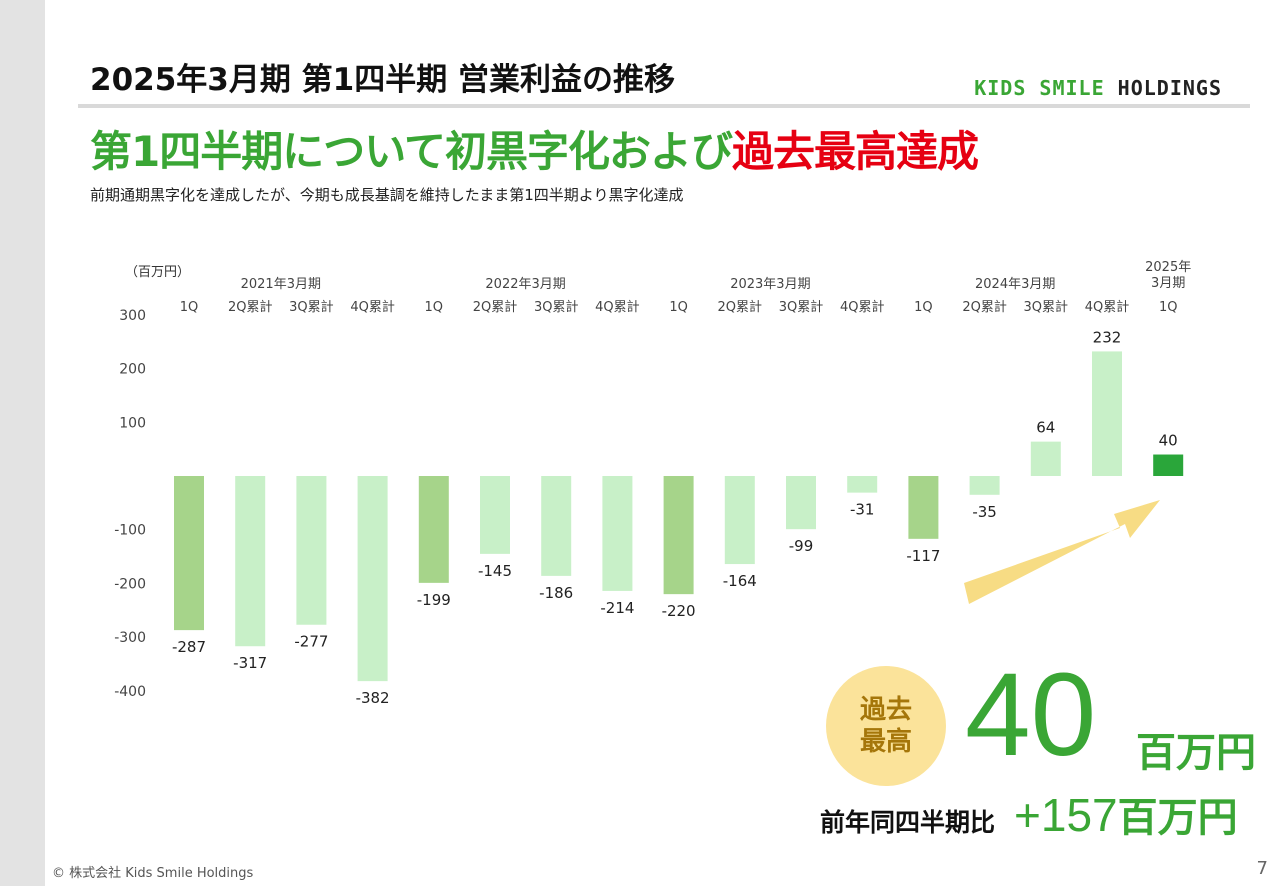 This screenshot has height=886, width=1280. I want to click on badge-line1: 過去, so click(885, 710).